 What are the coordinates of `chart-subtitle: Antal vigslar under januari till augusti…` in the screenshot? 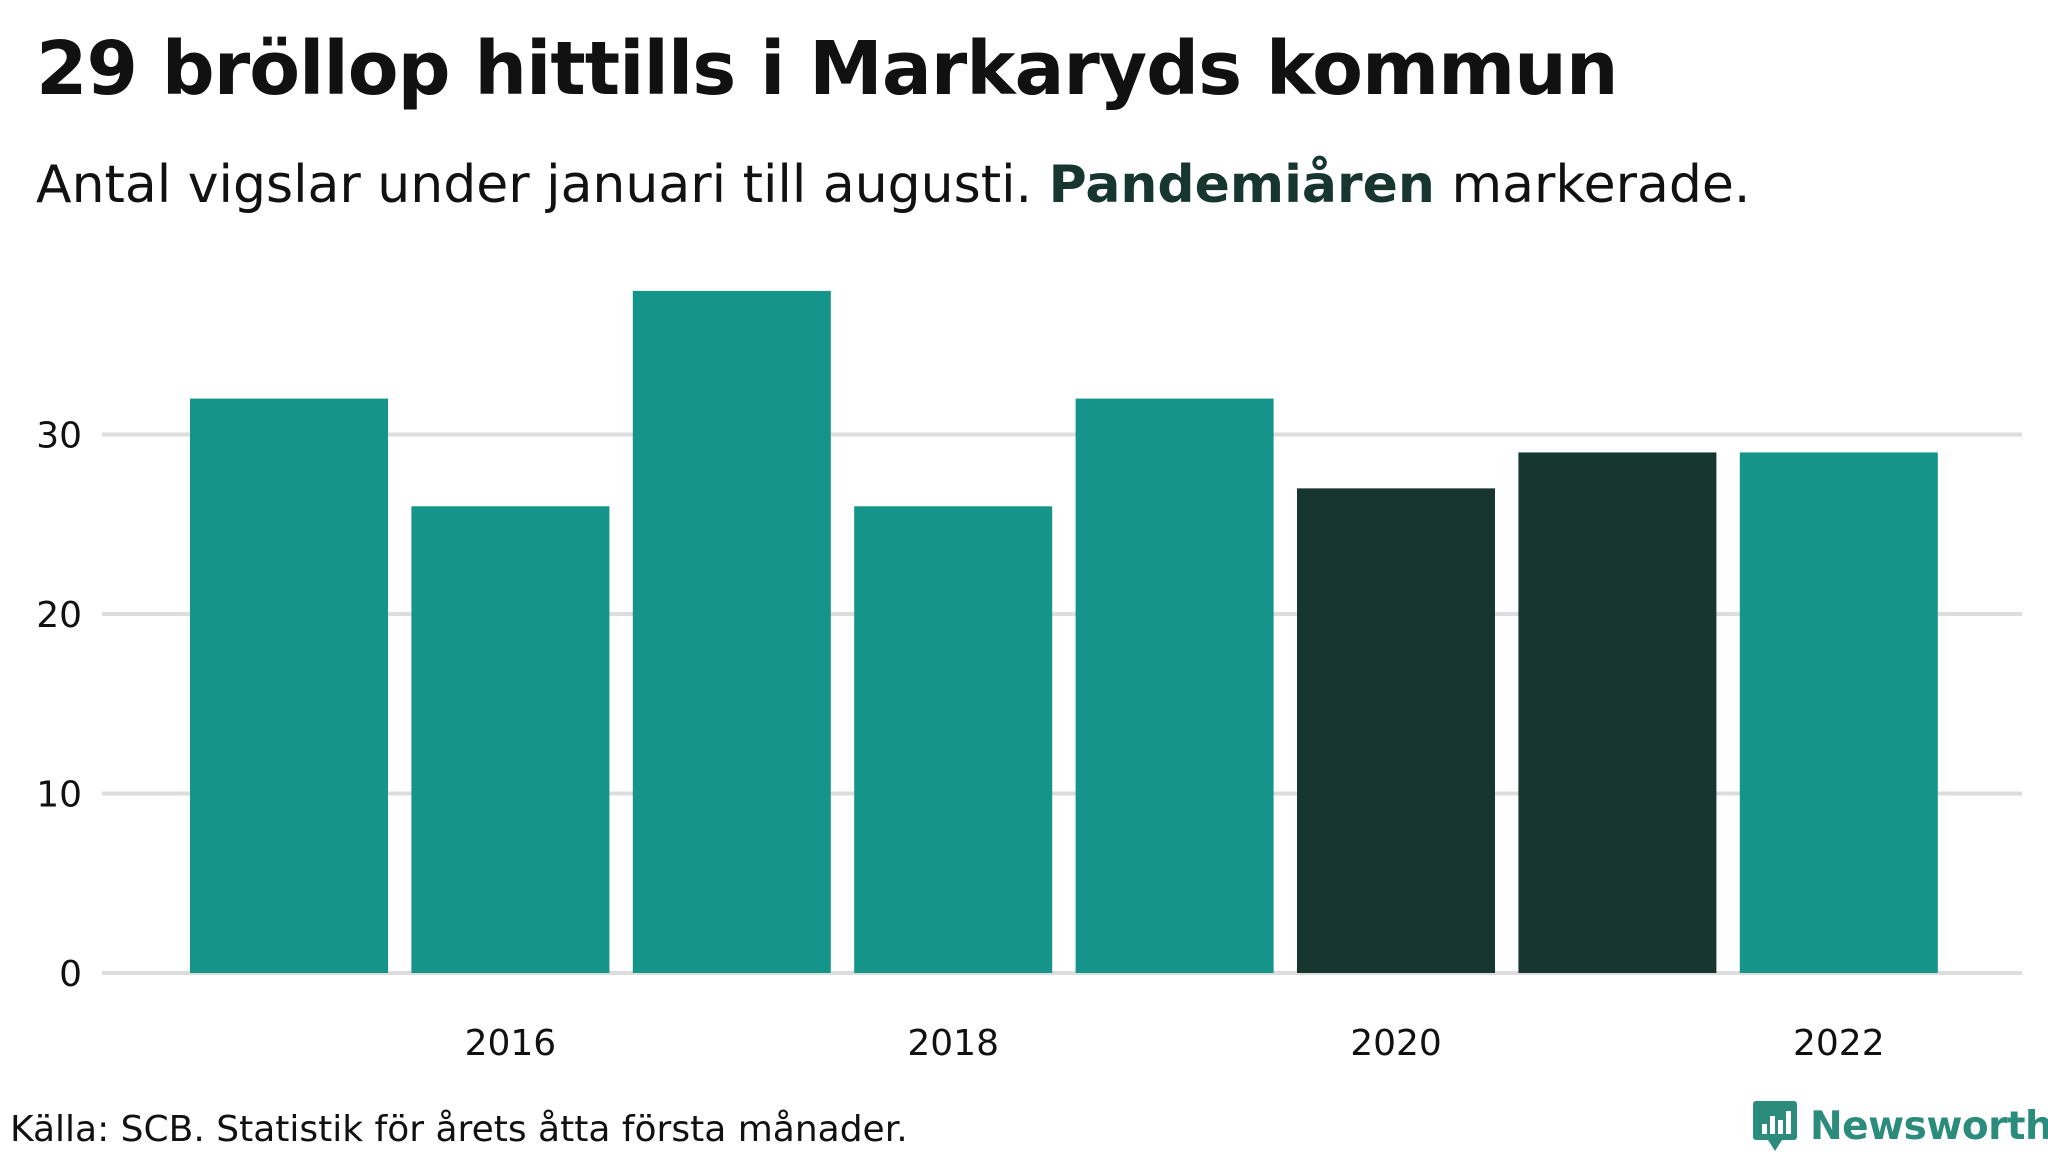 It's located at (893, 185).